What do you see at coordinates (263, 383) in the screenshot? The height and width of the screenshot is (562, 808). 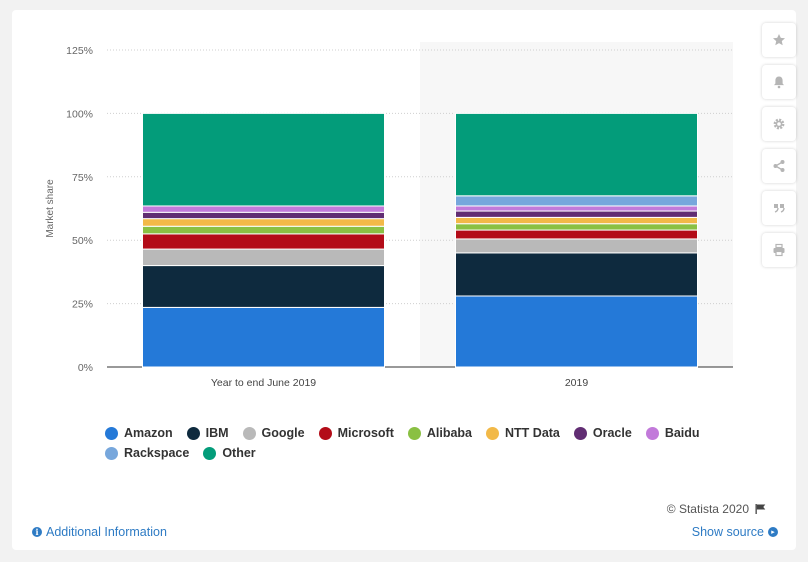 I see `x-tick-label: Year to end June 2019` at bounding box center [263, 383].